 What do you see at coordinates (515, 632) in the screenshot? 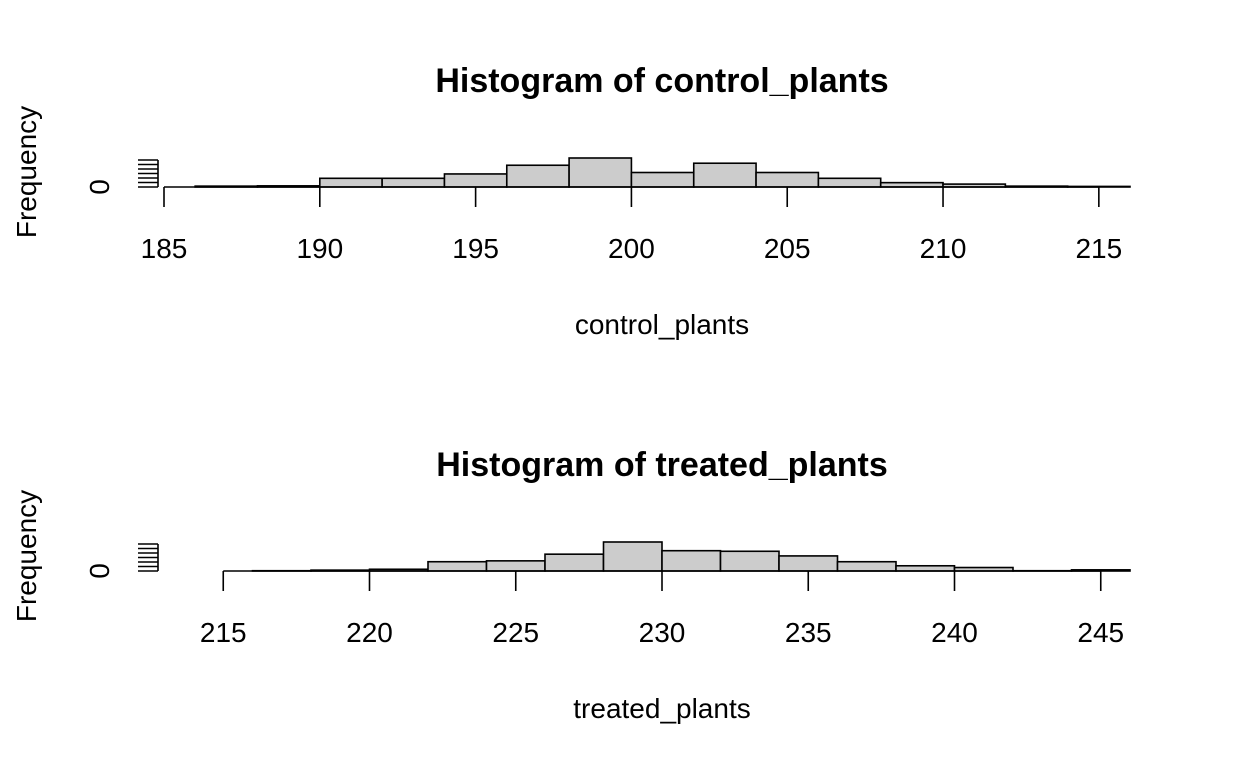
I see `x-tick-label: 225` at bounding box center [515, 632].